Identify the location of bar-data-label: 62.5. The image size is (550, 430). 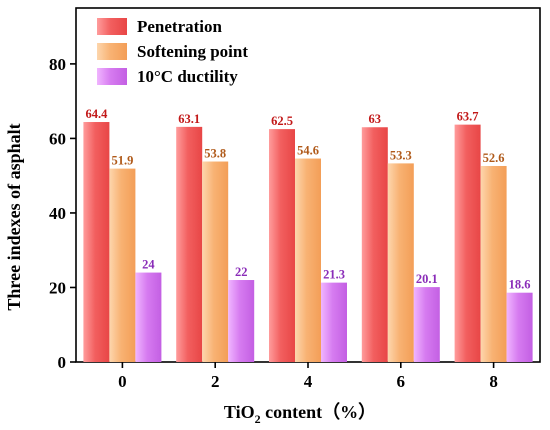
(282, 121).